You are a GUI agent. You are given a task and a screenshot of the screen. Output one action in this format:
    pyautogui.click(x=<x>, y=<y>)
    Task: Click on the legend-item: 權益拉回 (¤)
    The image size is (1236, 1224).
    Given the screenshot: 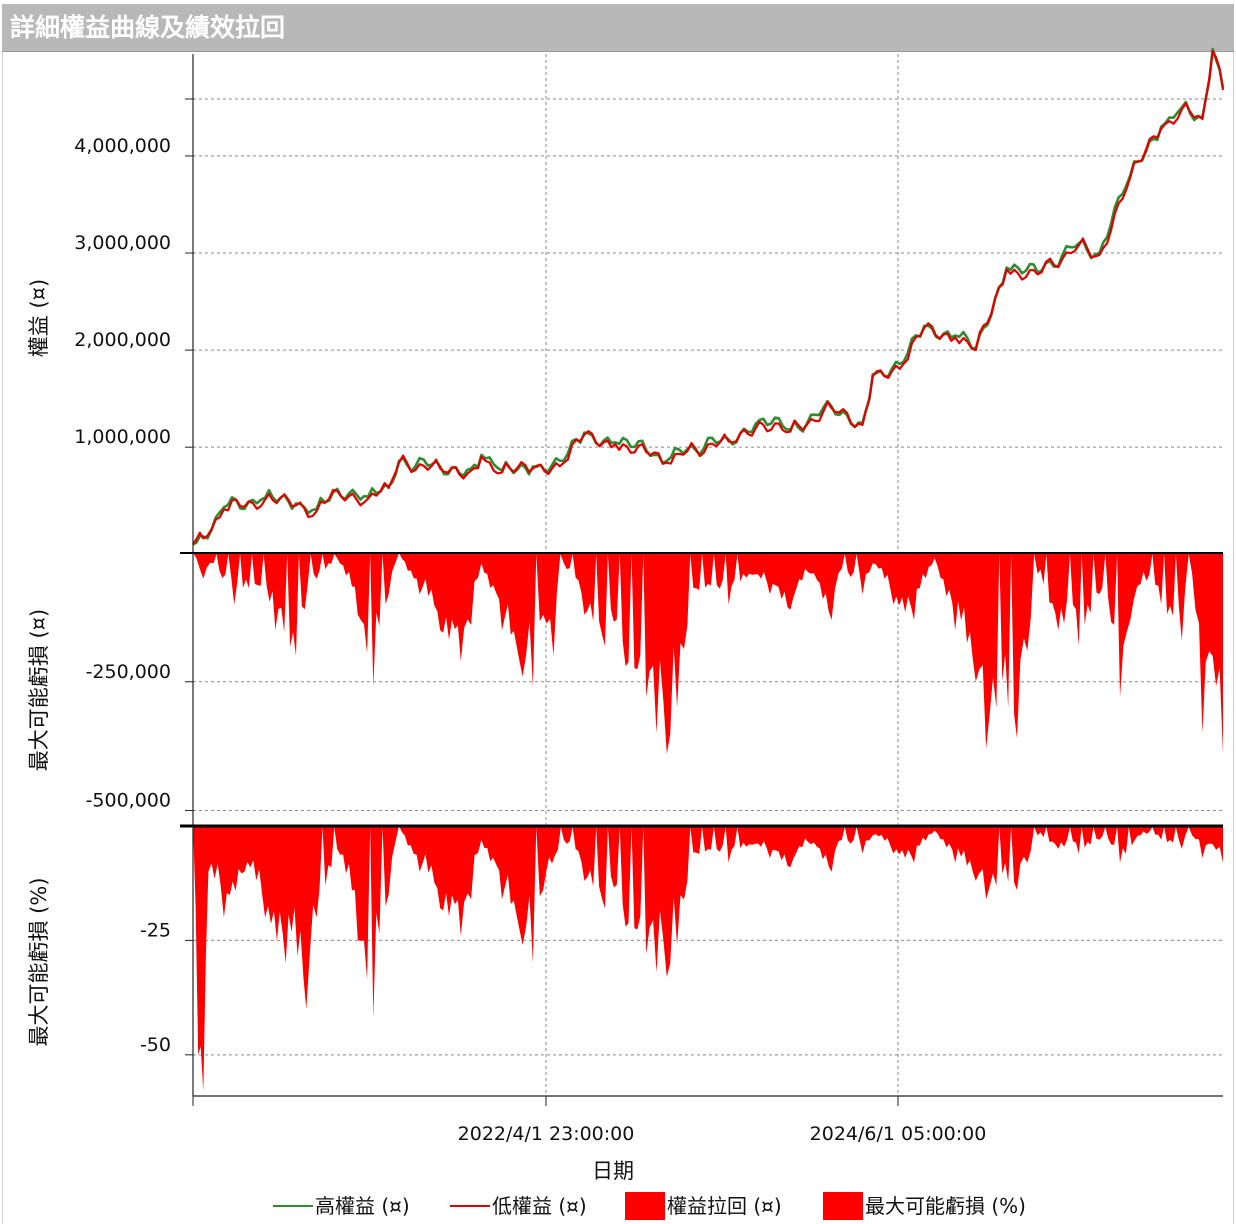 What is the action you would take?
    pyautogui.click(x=703, y=1206)
    